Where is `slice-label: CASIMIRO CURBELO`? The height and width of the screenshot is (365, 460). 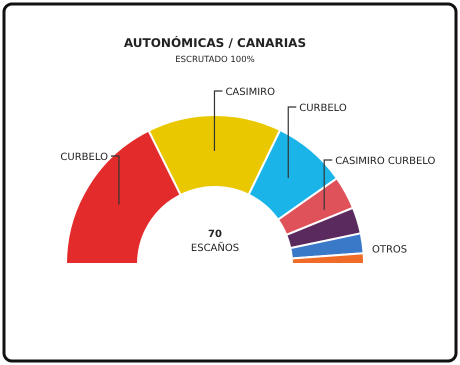 slice-label: CASIMIRO CURBELO is located at coordinates (385, 161).